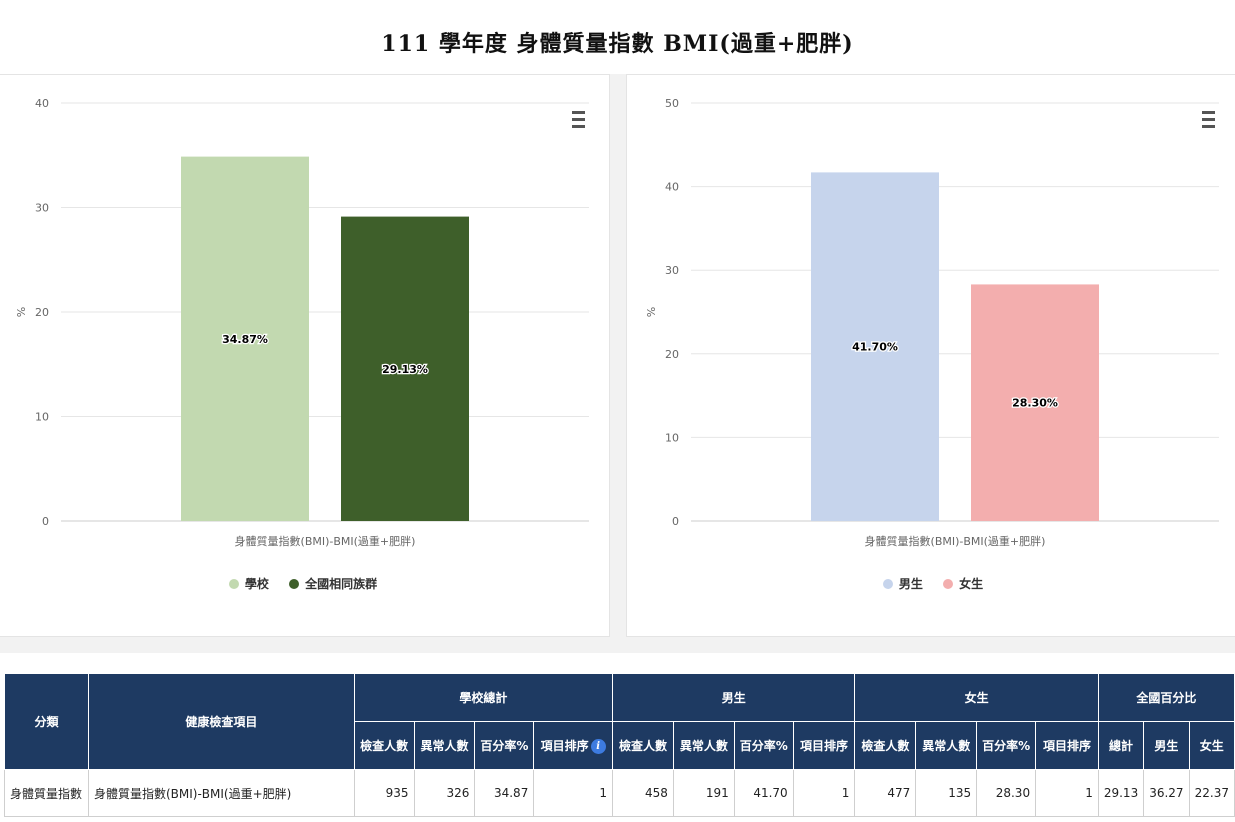 The height and width of the screenshot is (822, 1235). I want to click on header-school-total: 學校總計, so click(483, 697).